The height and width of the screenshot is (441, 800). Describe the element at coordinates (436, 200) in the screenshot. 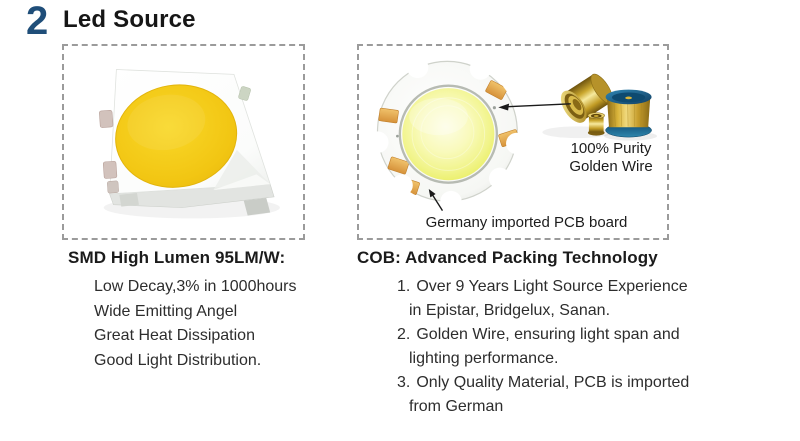

I see `pcb-pointer-arrow-icon` at that location.